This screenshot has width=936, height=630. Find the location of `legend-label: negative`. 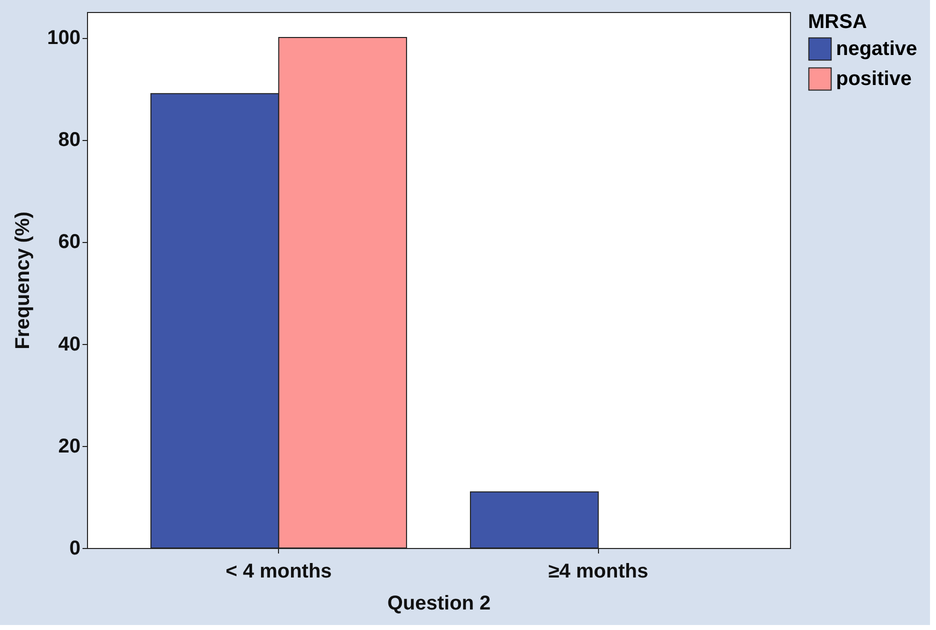

legend-label: negative is located at coordinates (877, 49).